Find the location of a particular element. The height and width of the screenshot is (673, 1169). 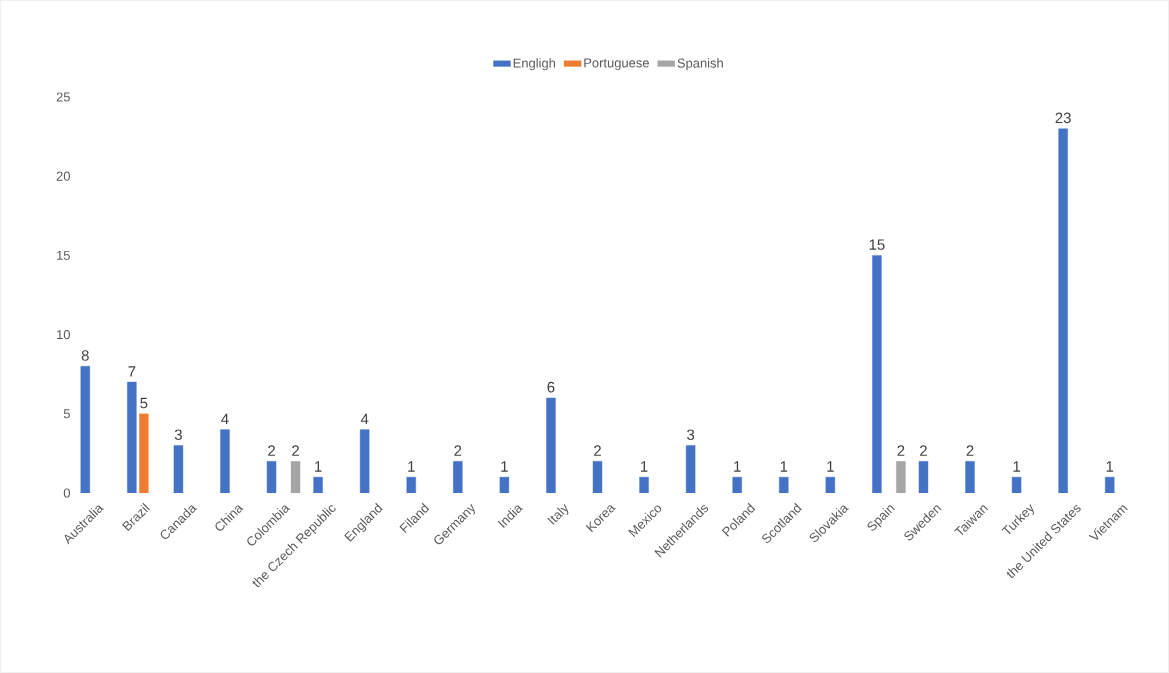

y-tick-label: 0 is located at coordinates (66, 493).